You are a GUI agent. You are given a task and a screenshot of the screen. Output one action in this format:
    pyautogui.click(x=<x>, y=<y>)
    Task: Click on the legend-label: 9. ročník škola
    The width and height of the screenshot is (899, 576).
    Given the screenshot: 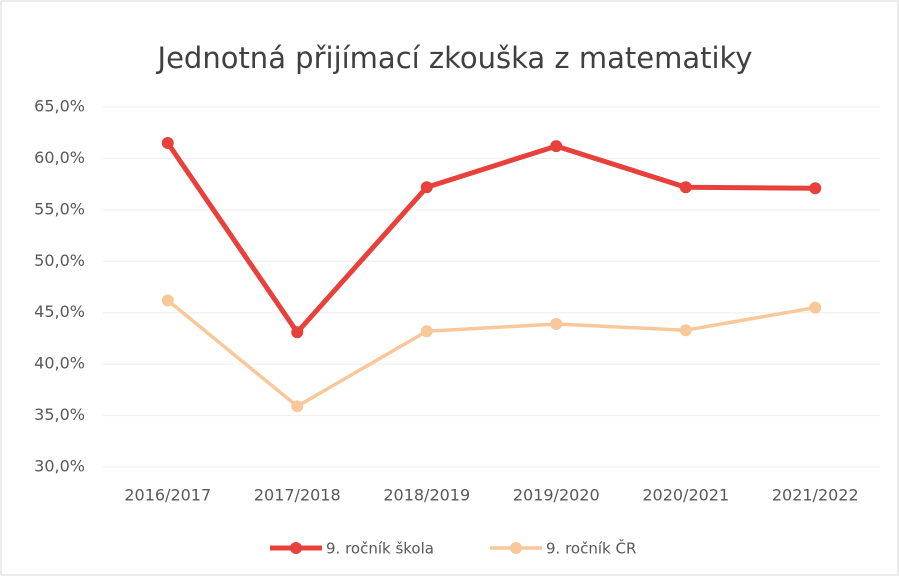 What is the action you would take?
    pyautogui.click(x=380, y=549)
    